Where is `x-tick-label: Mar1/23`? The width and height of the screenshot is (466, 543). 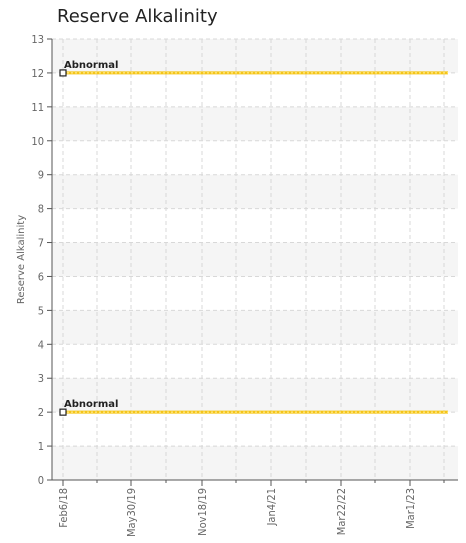 x-tick-label: Mar1/23 is located at coordinates (410, 508).